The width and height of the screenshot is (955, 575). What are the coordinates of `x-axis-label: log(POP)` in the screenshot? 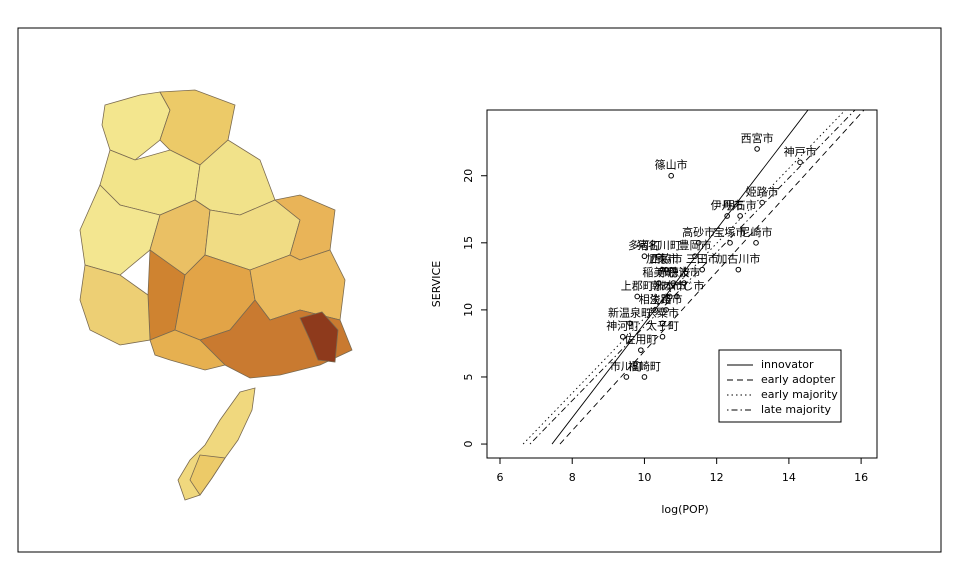 It's located at (684, 509).